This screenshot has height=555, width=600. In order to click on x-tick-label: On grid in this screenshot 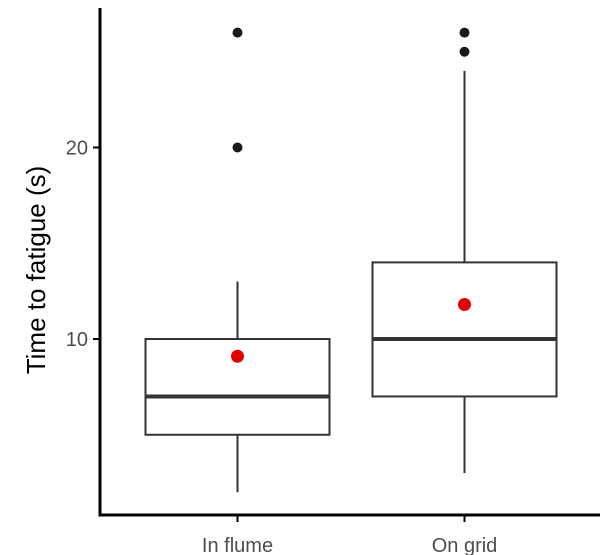, I will do `click(465, 545)`.